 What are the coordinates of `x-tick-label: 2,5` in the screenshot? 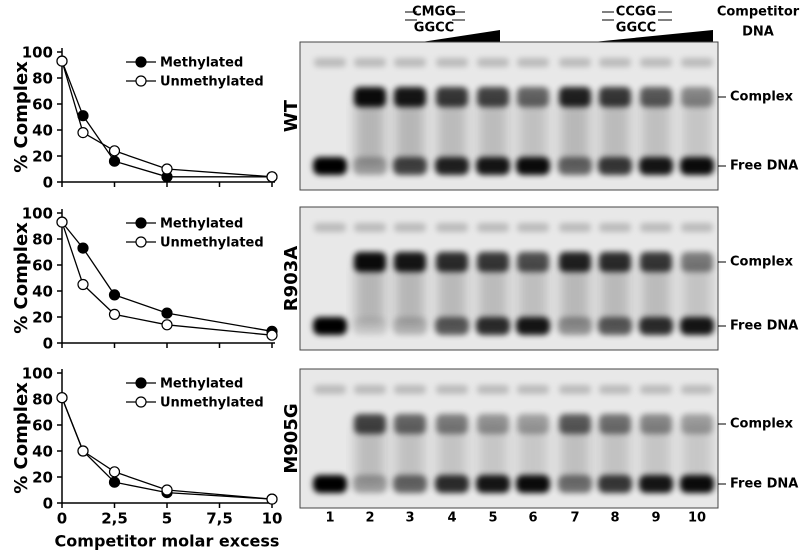 It's located at (114, 519).